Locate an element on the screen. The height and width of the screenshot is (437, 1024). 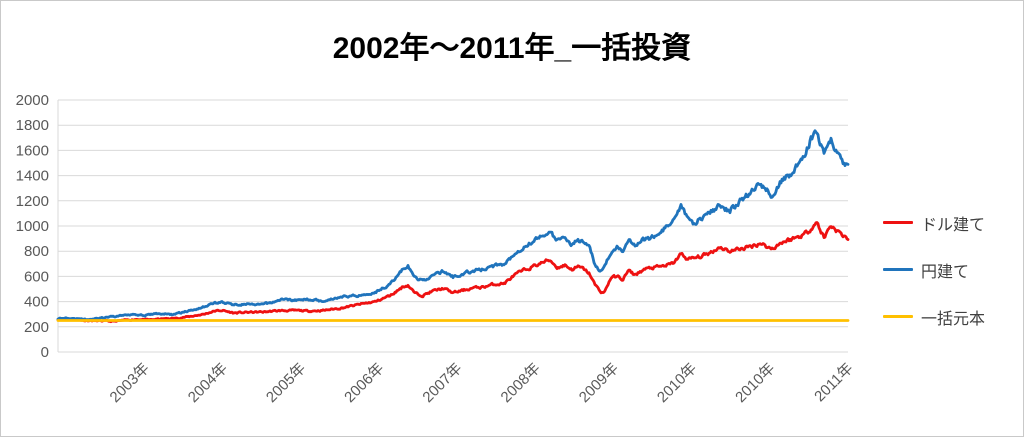
legend-item-principal: 一括元本 is located at coordinates (934, 316).